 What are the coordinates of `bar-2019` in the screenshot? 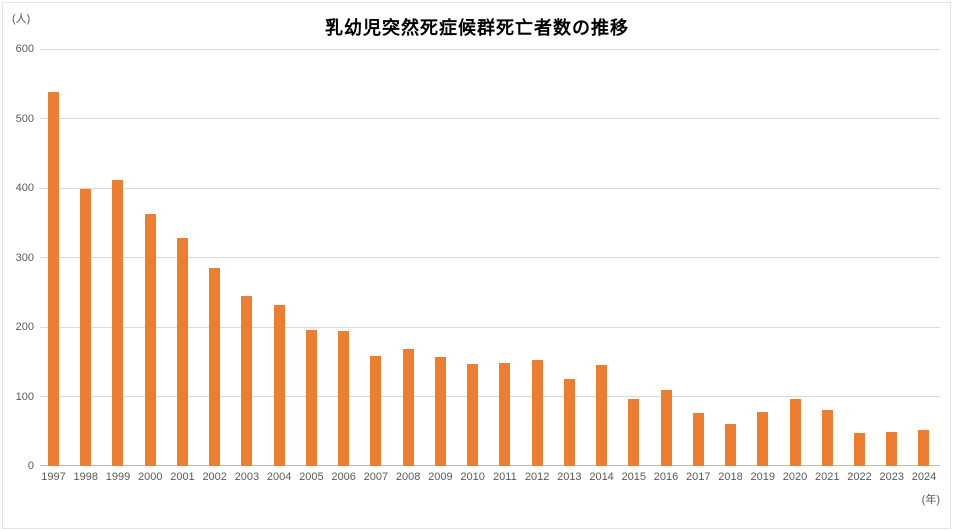 It's located at (763, 438).